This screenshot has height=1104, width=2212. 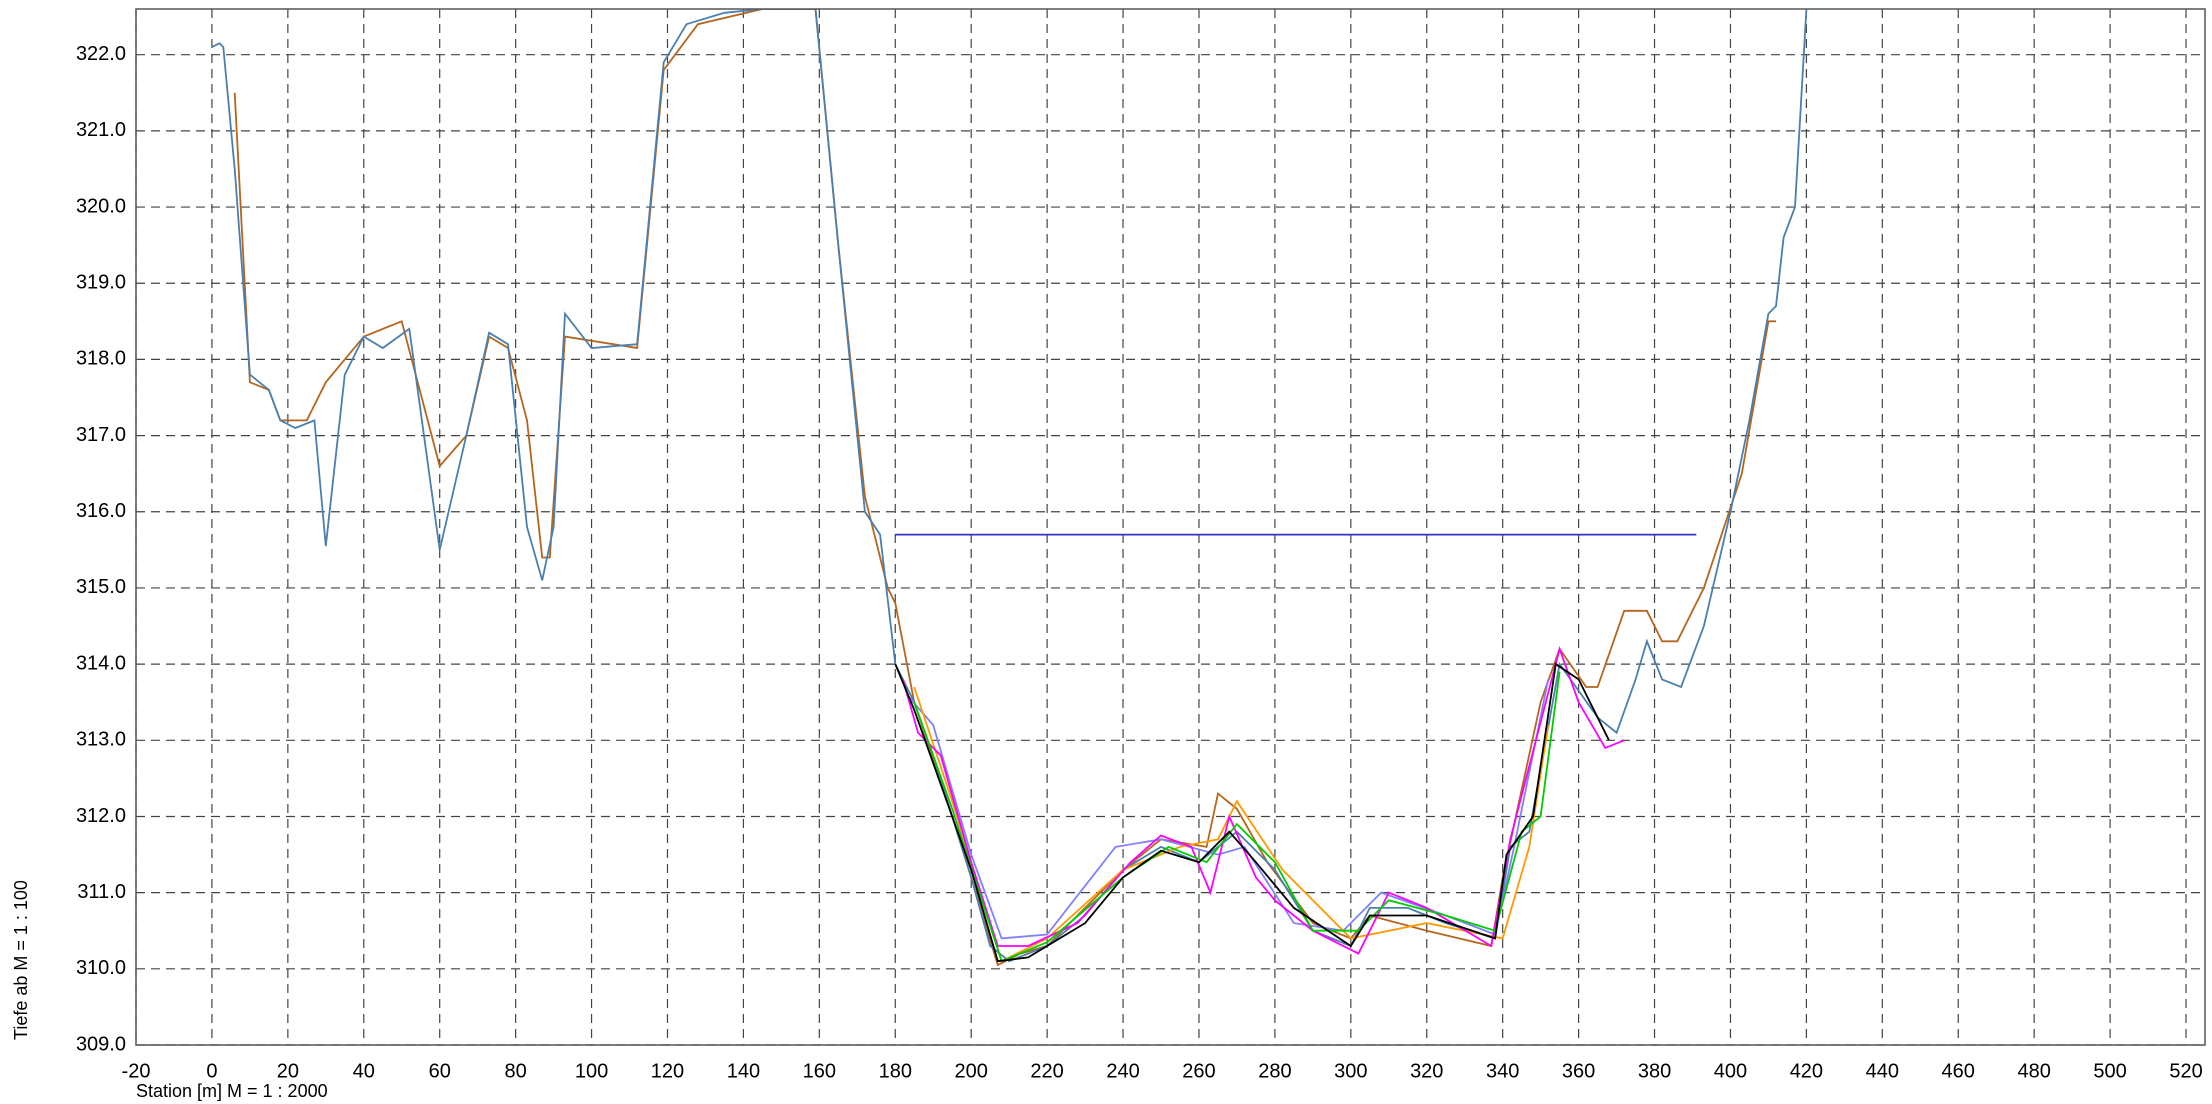 I want to click on x-tick-label: 220, so click(x=1046, y=1071).